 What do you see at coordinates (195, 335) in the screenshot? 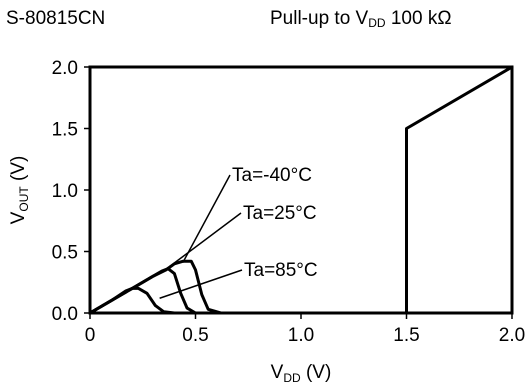
I see `x-tick-label: 0.5` at bounding box center [195, 335].